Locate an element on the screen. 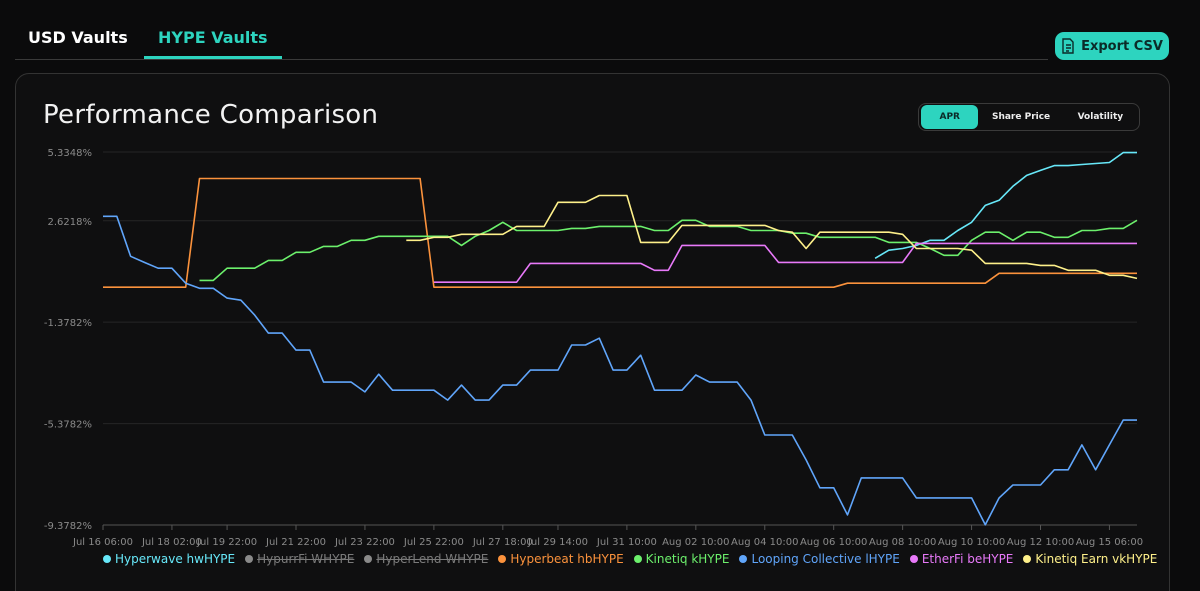 The width and height of the screenshot is (1200, 591). y-tick-label: 2.6218% is located at coordinates (70, 222).